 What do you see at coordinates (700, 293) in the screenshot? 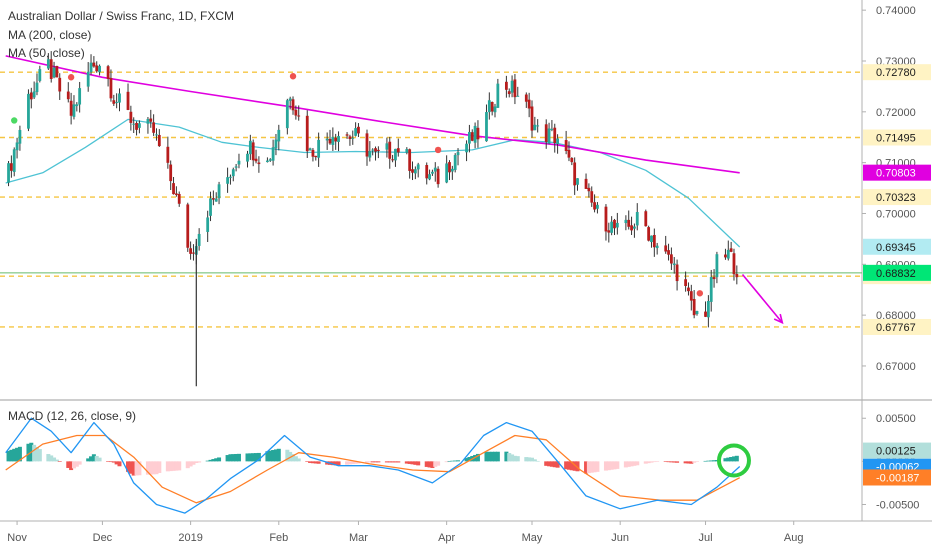
I see `signal-dot-marker` at bounding box center [700, 293].